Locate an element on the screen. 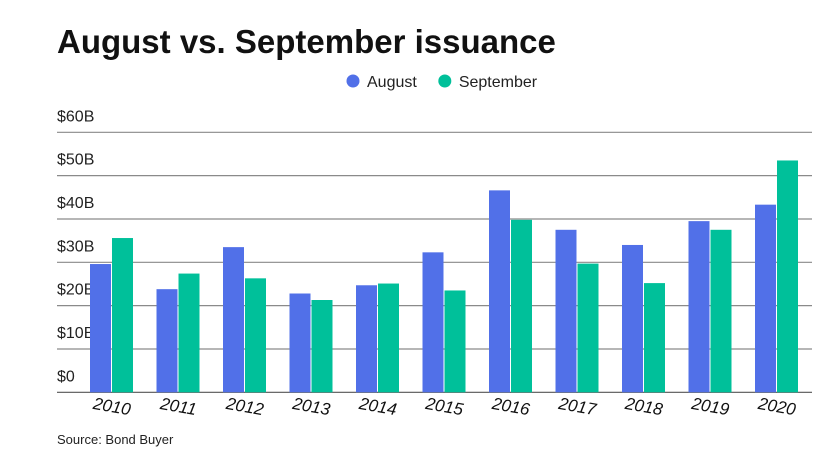 The width and height of the screenshot is (840, 472). x-tick-label: 2014 is located at coordinates (378, 406).